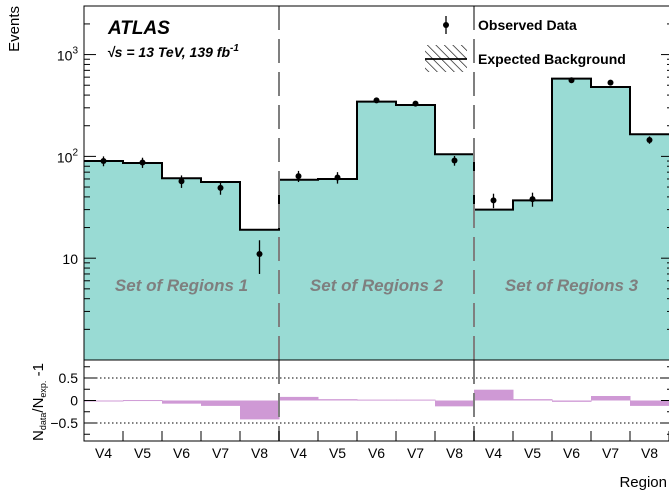  Describe the element at coordinates (69, 378) in the screenshot. I see `ratio-y-tick-label: 0.5` at that location.